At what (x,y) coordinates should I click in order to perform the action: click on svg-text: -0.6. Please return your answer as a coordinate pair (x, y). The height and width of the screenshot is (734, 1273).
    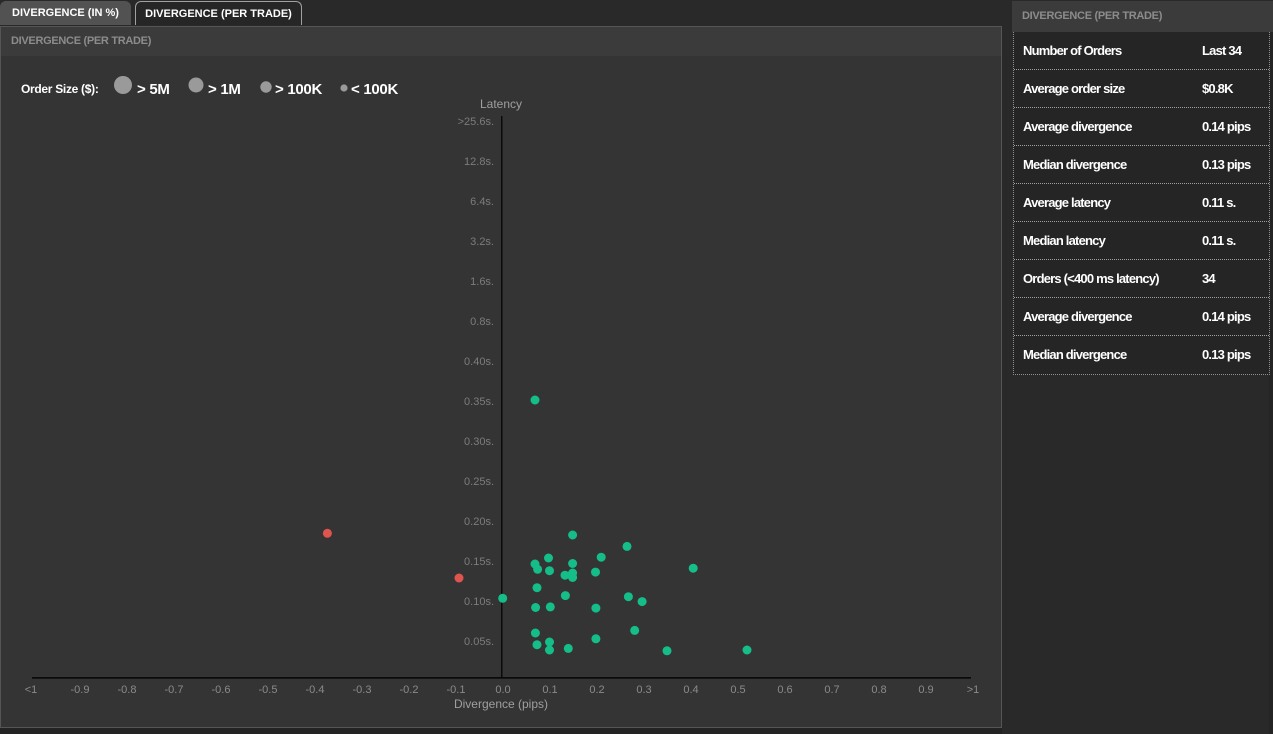
    Looking at the image, I should click on (221, 690).